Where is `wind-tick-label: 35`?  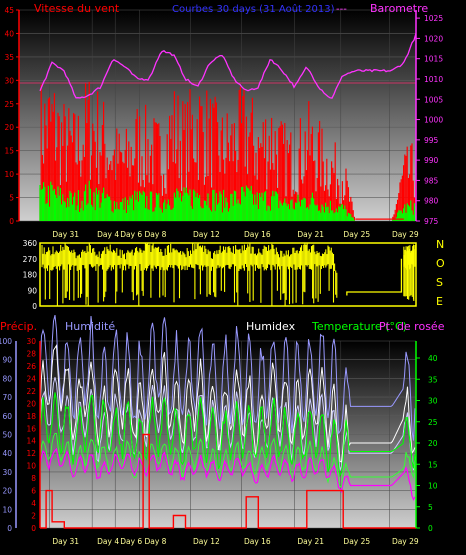 wind-tick-label: 35 is located at coordinates (9, 57).